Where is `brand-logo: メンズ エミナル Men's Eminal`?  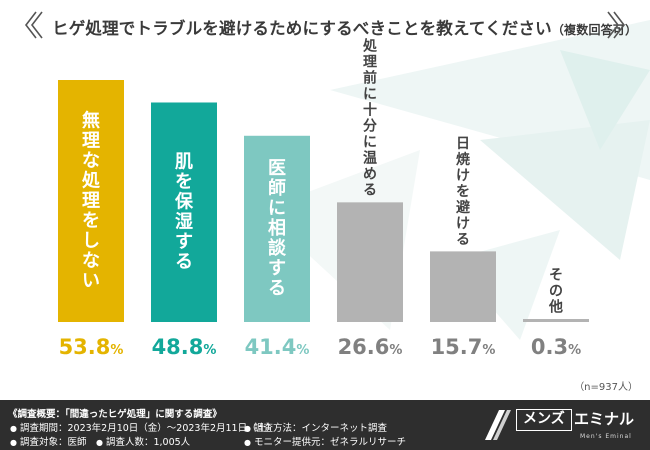
brand-logo: メンズ エミナル Men's Eminal is located at coordinates (562, 425).